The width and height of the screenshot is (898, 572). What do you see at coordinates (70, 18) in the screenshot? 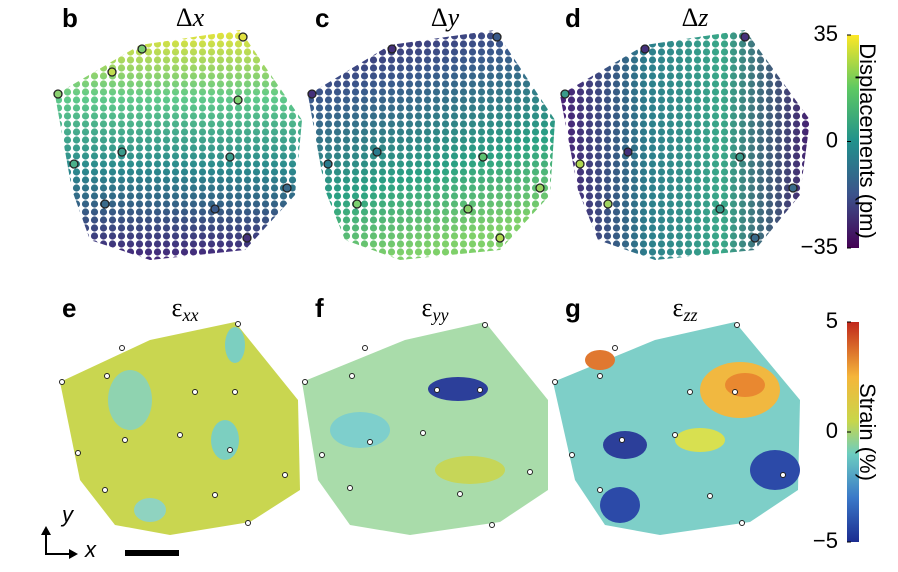
I see `panel-letter: b` at bounding box center [70, 18].